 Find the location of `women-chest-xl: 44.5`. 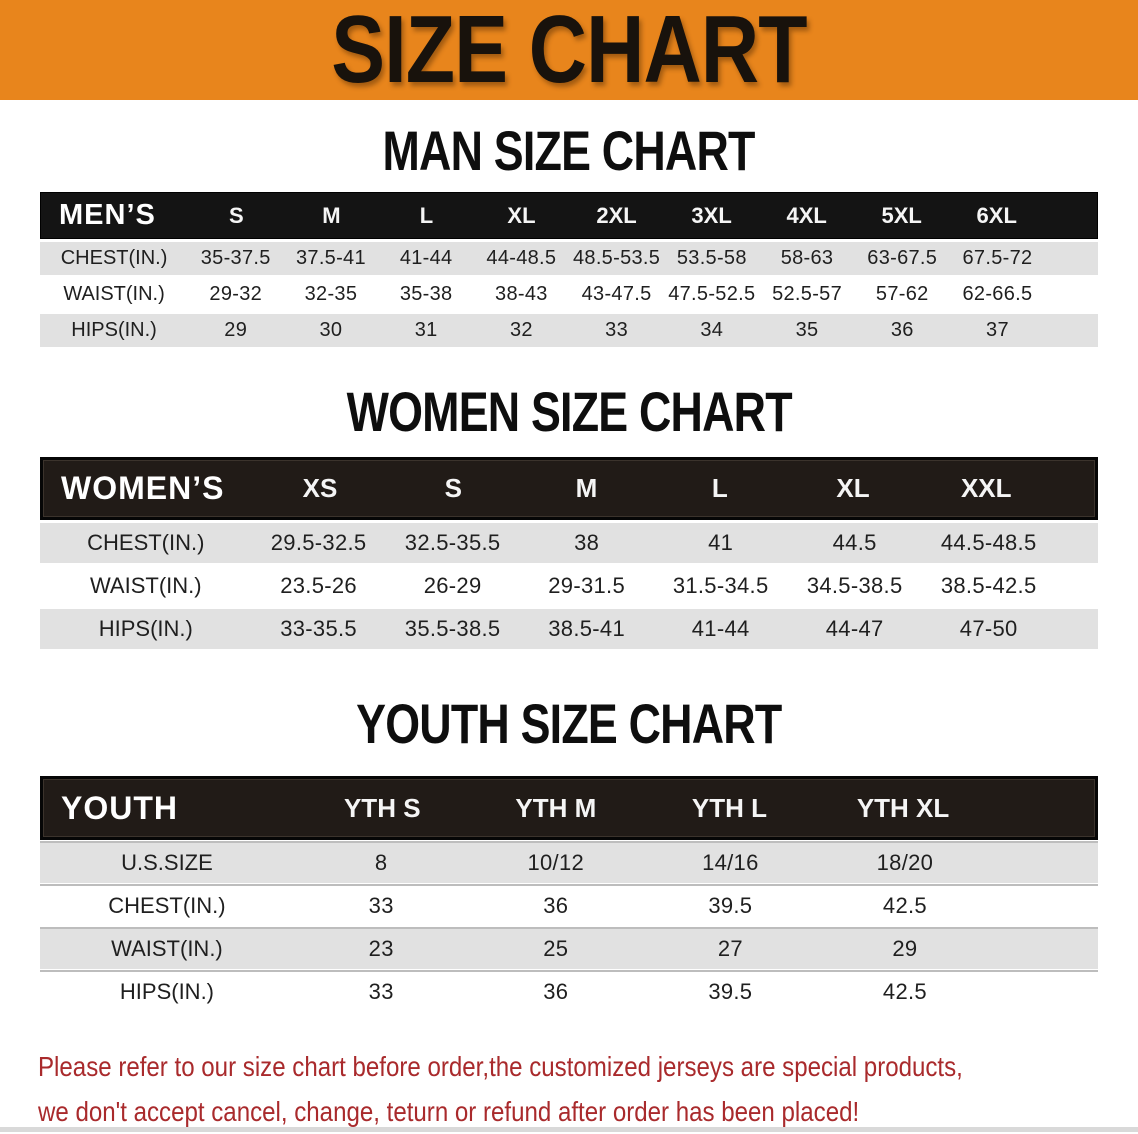

women-chest-xl: 44.5 is located at coordinates (854, 542).